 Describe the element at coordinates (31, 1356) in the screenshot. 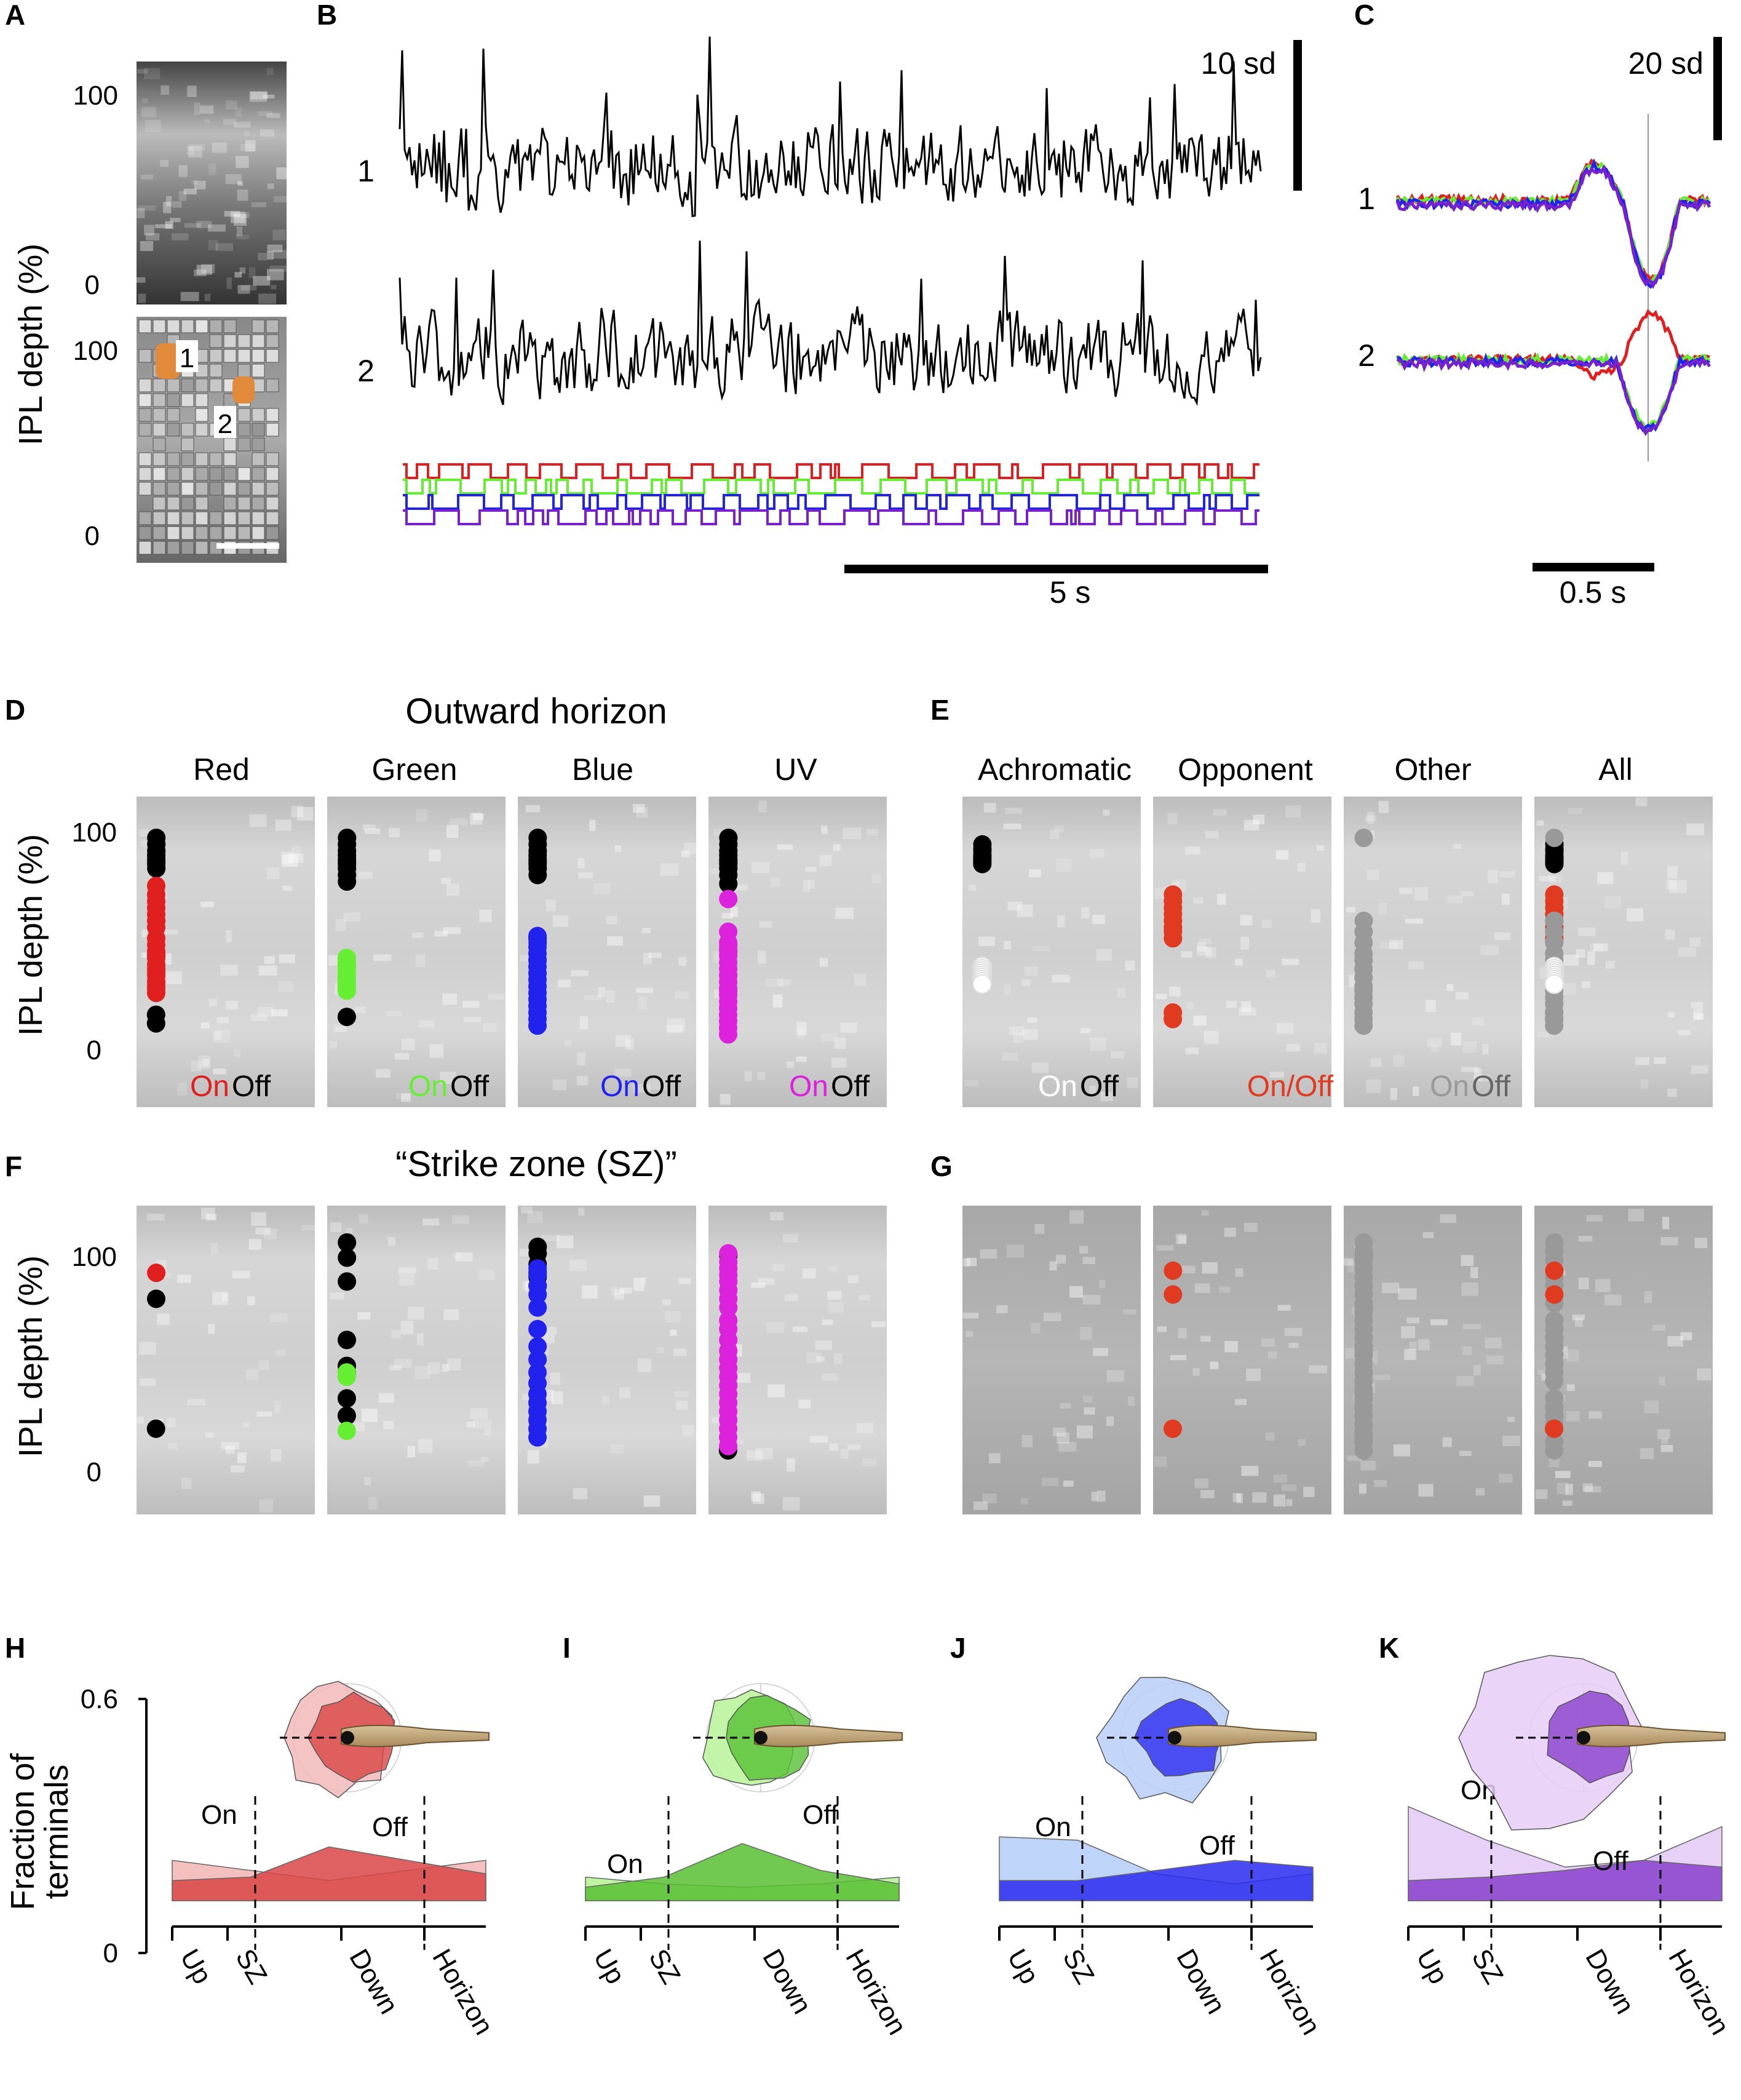

I see `panel-f-ylabel: IPL depth (%)` at that location.